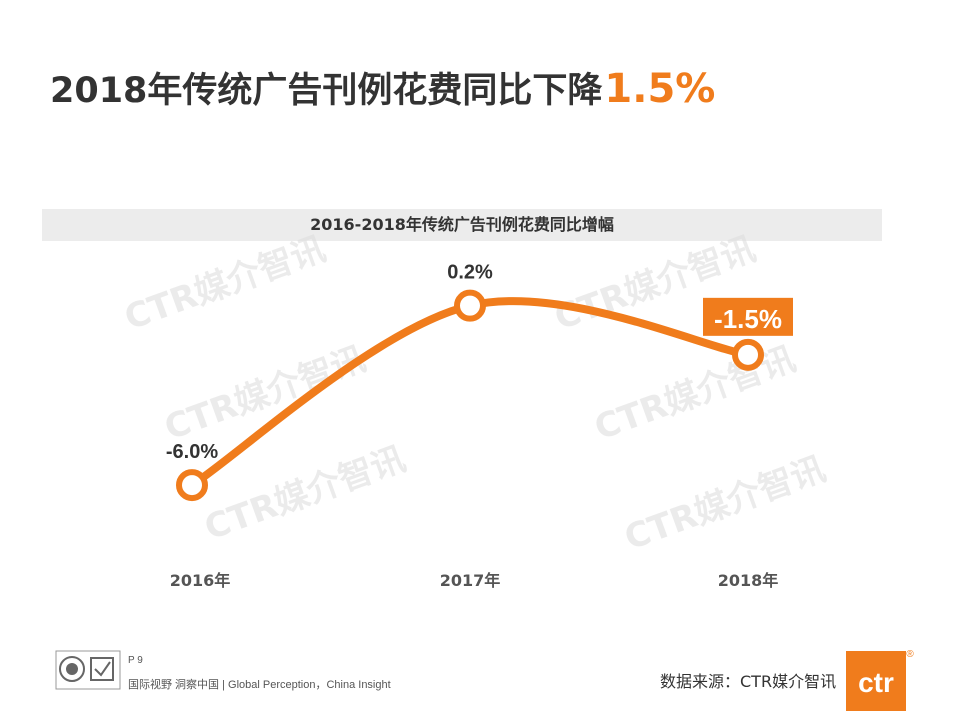 Image resolution: width=960 pixels, height=720 pixels. Describe the element at coordinates (135, 660) in the screenshot. I see `page-number: P 9` at that location.